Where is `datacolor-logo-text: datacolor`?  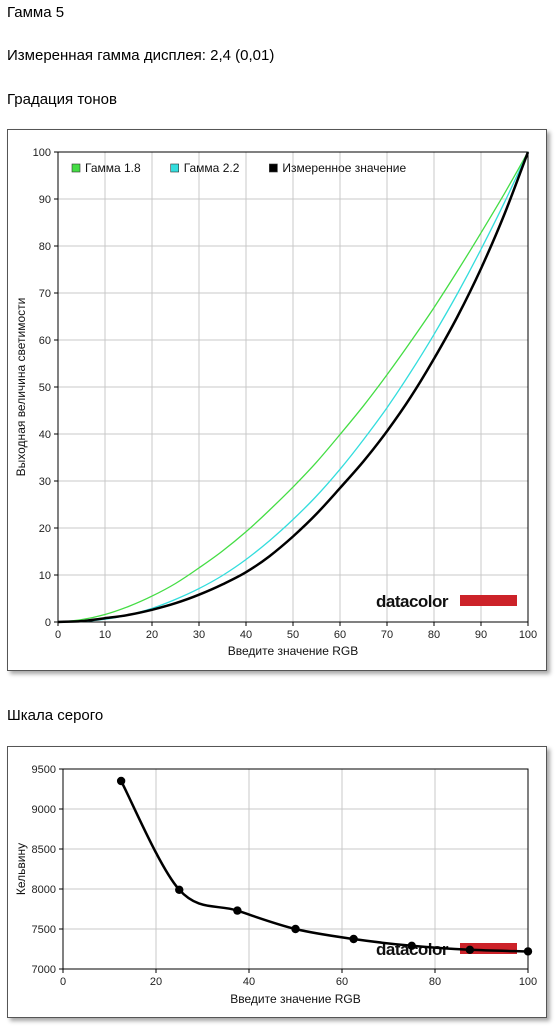
datacolor-logo-text: datacolor is located at coordinates (412, 601).